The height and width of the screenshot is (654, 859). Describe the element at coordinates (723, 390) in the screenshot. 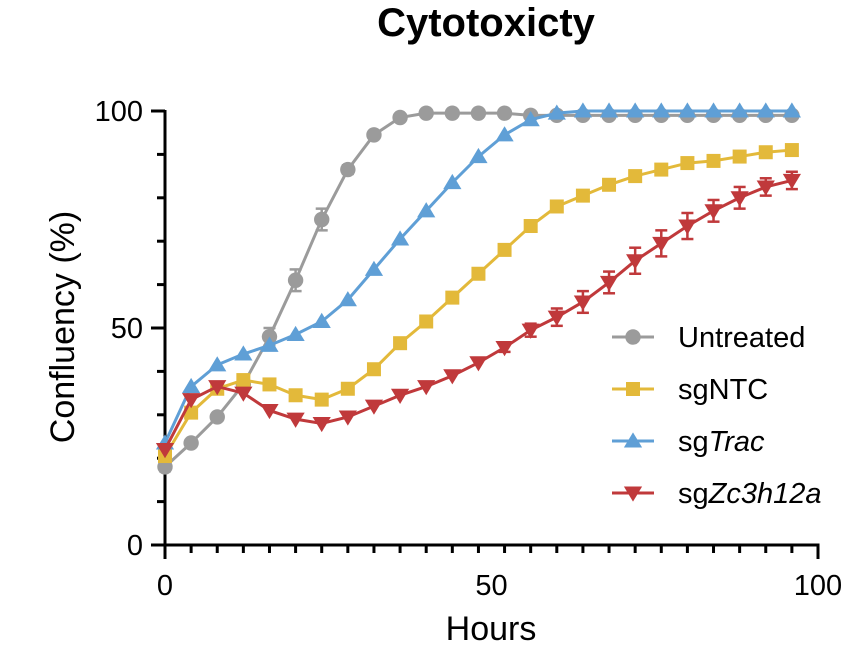

I see `legend-label: sgNTC` at that location.